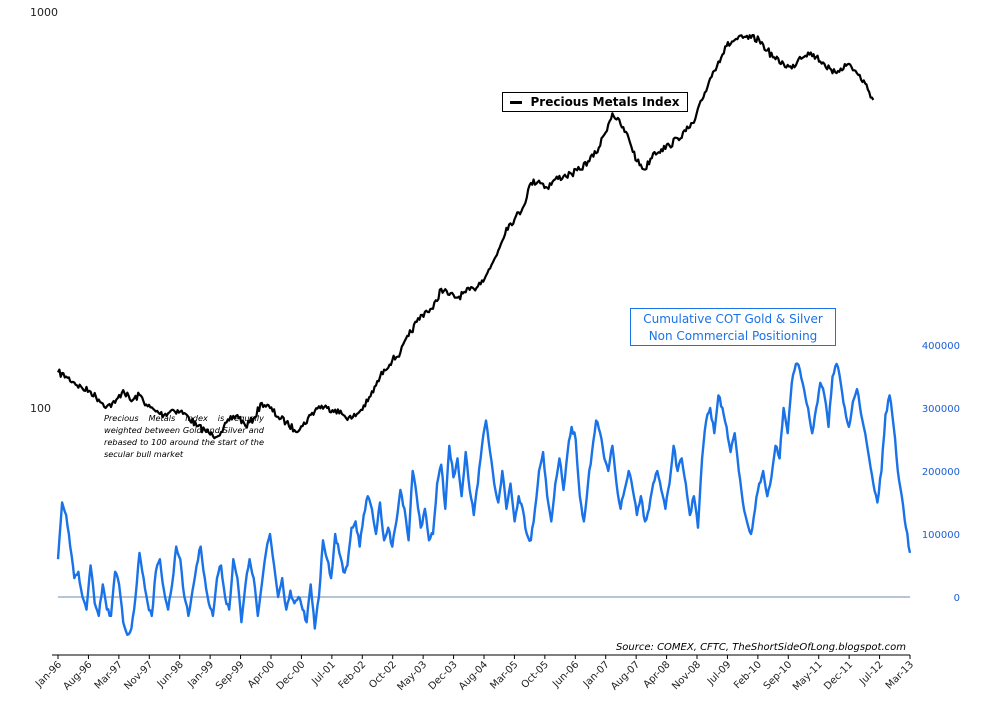 The width and height of the screenshot is (982, 712). What do you see at coordinates (838, 675) in the screenshot?
I see `x-tick-label: Dec-11` at bounding box center [838, 675].